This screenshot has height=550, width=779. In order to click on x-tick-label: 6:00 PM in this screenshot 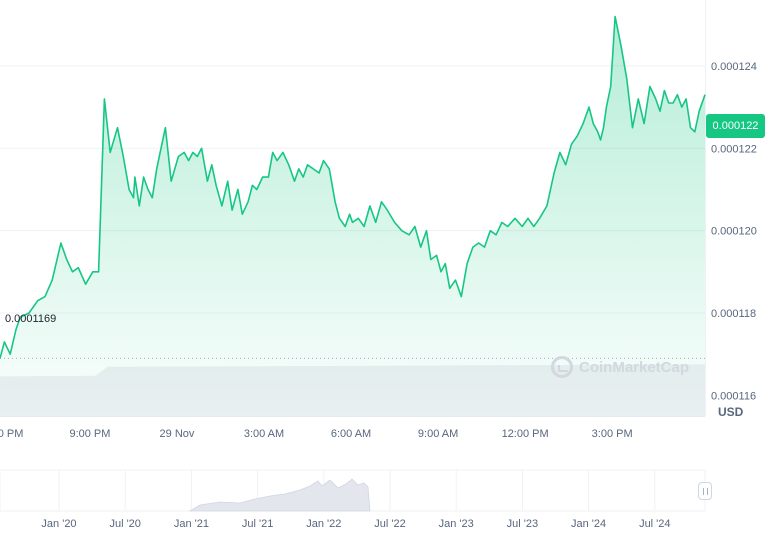, I will do `click(11, 434)`.